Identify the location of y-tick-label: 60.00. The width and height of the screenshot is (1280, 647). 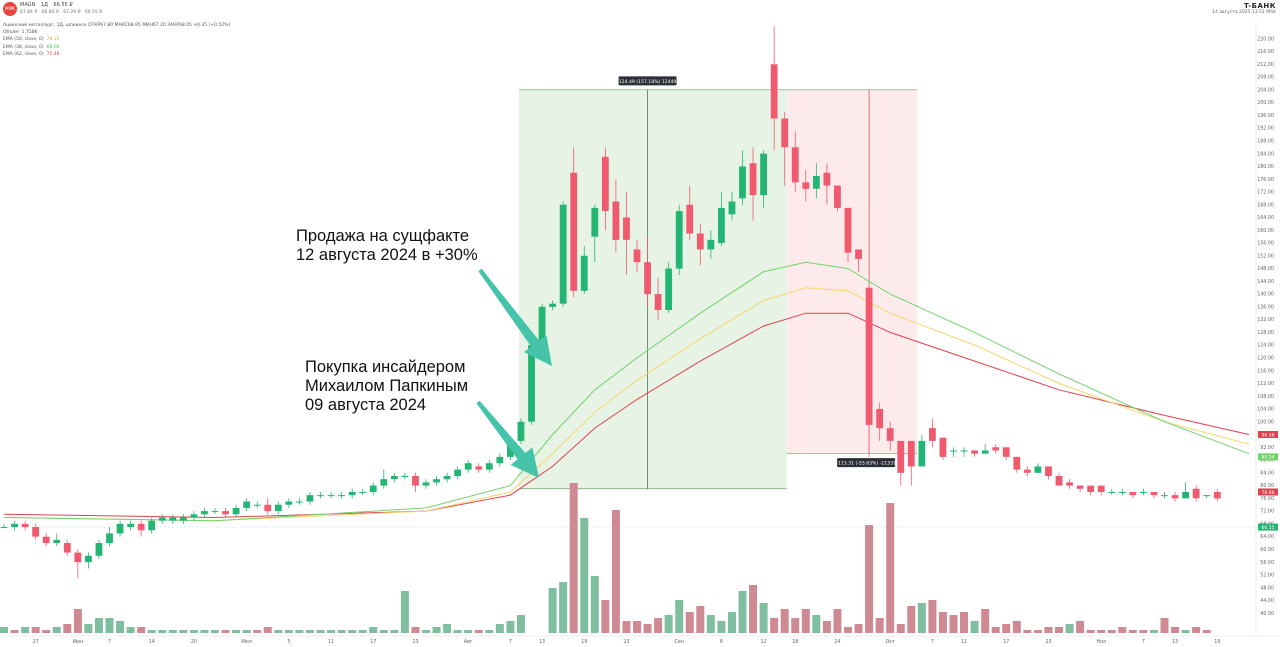
(1267, 550).